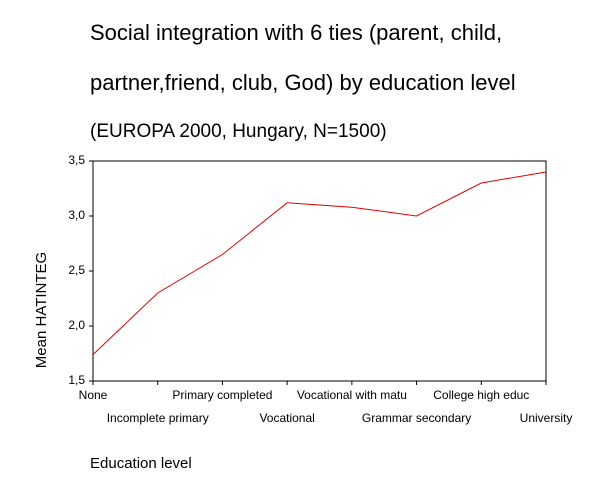 This screenshot has height=485, width=606. I want to click on x-tick-label: Grammar secondary, so click(416, 418).